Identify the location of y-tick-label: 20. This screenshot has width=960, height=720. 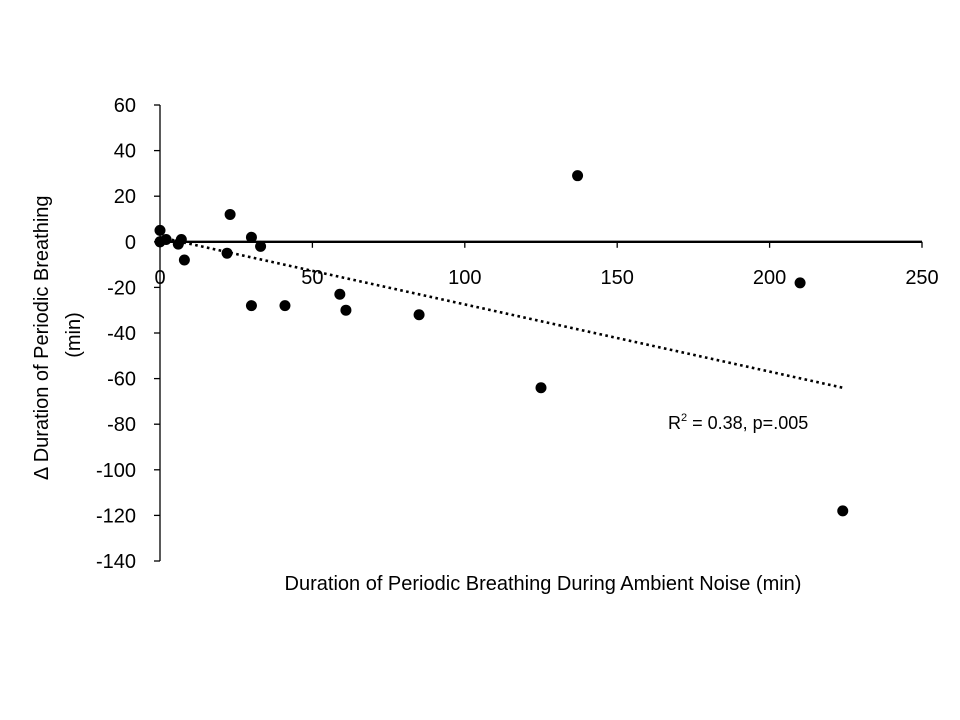
(125, 197).